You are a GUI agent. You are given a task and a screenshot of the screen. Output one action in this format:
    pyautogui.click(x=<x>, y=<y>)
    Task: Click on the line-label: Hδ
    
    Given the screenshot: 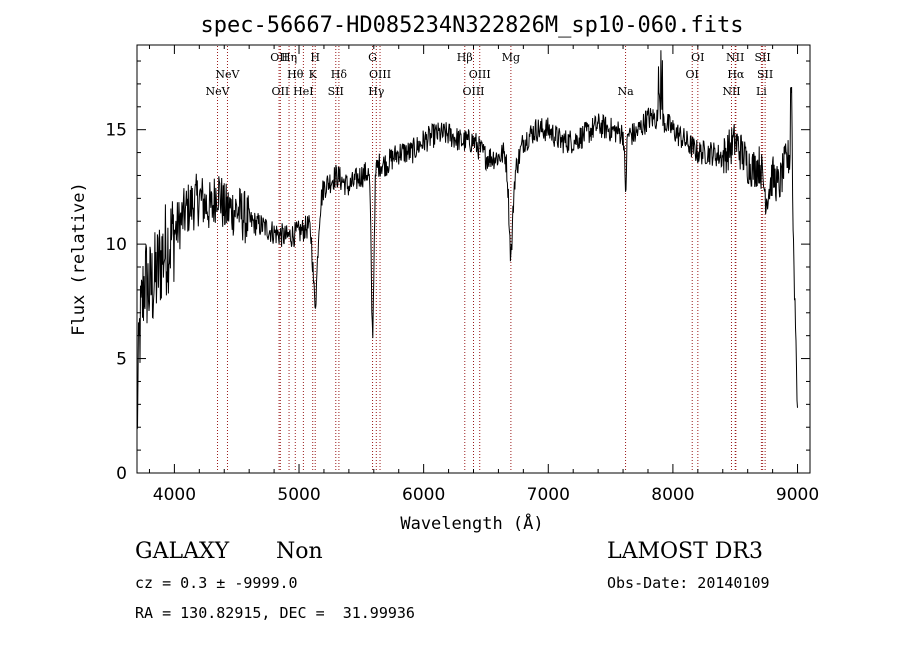 What is the action you would take?
    pyautogui.click(x=339, y=74)
    